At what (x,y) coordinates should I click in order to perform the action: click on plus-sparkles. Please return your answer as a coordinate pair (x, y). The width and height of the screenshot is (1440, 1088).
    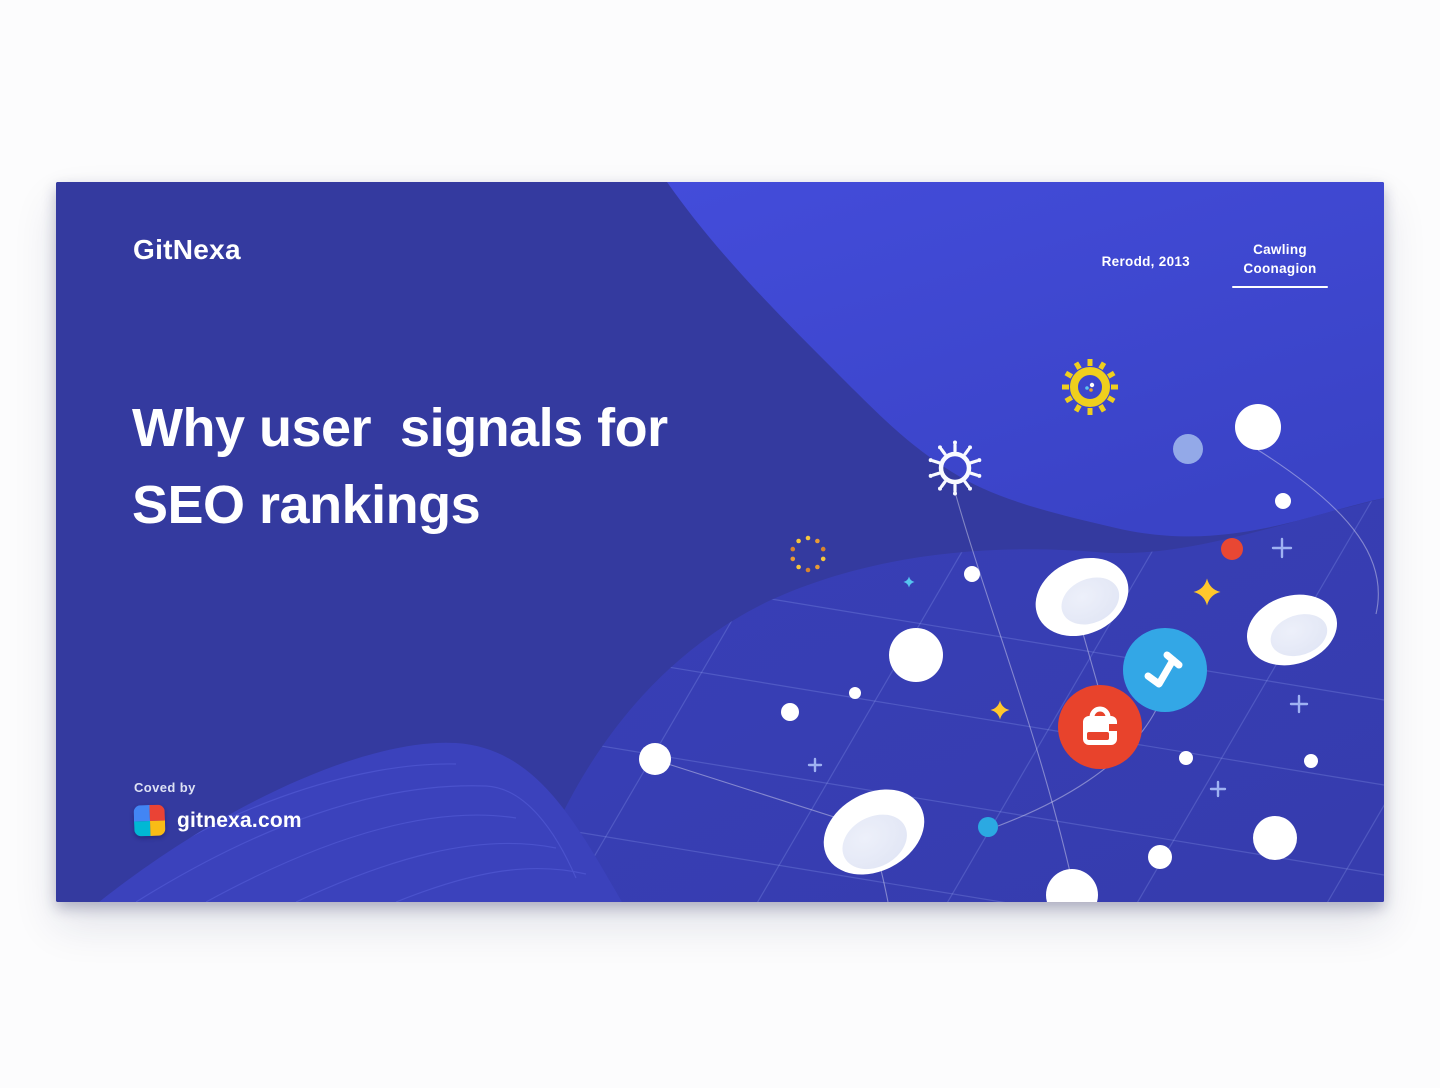
    Looking at the image, I should click on (1058, 667).